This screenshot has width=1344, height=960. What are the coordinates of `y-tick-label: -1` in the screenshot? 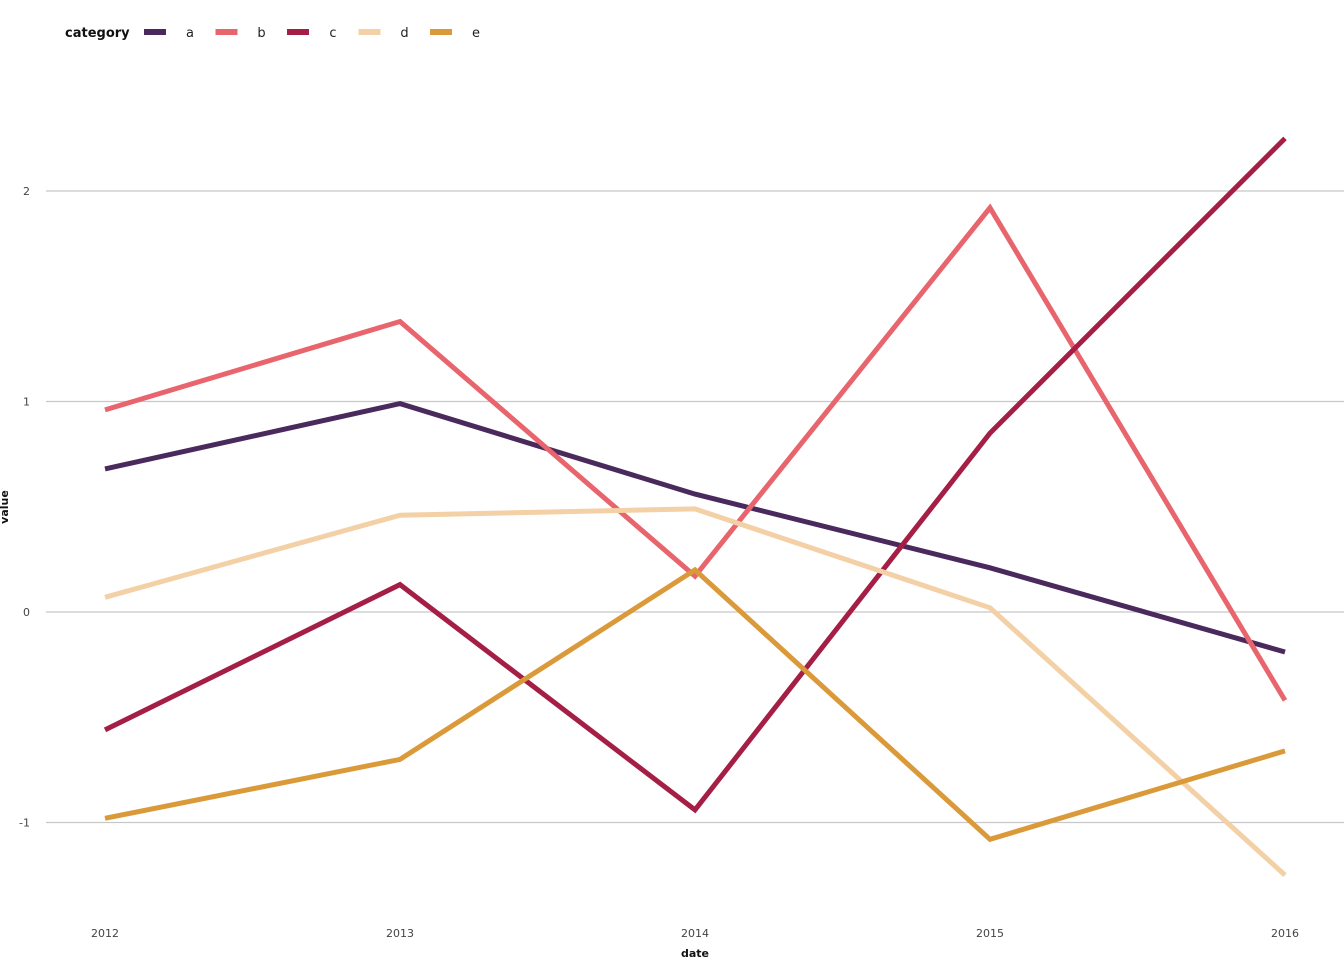 It's located at (24, 823).